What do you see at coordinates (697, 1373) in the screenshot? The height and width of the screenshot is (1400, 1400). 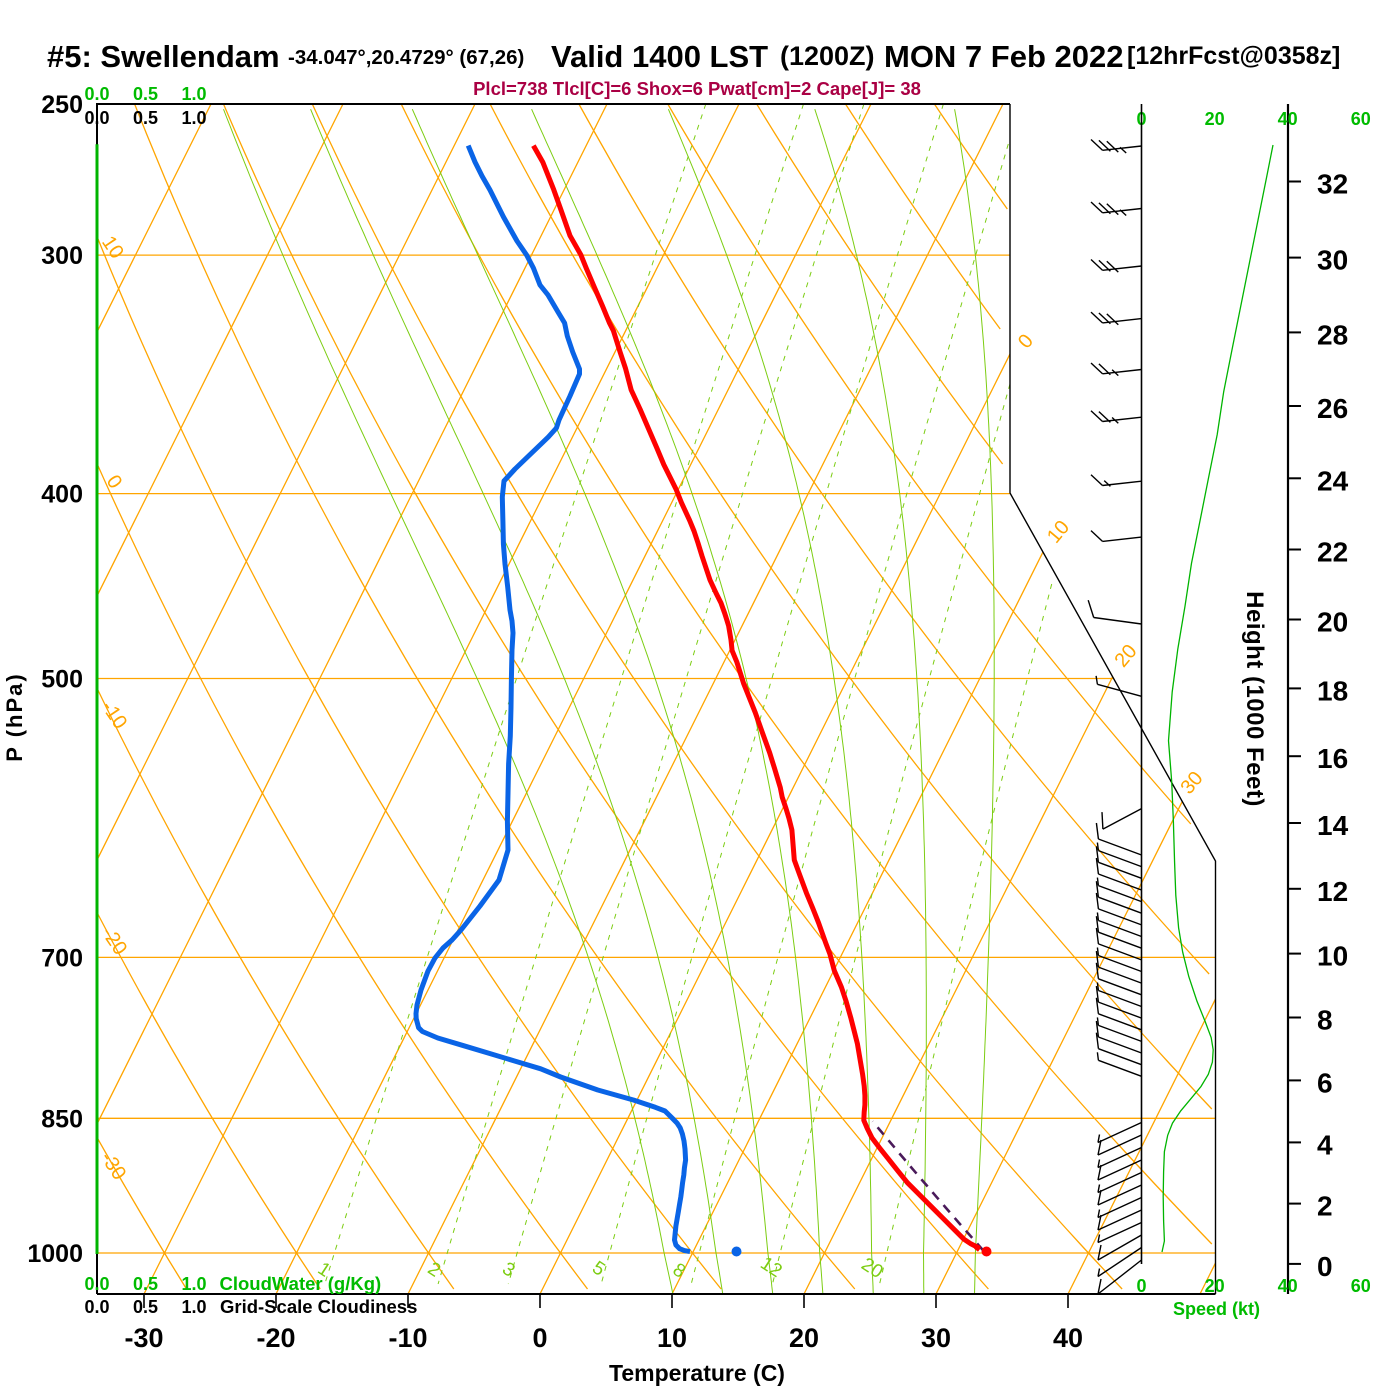 I see `svg-text: Temperature (C)` at bounding box center [697, 1373].